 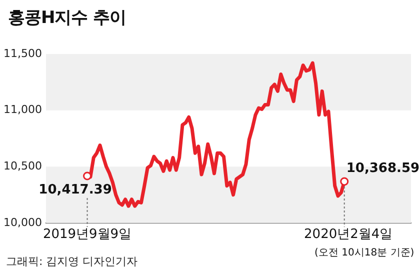 I want to click on chart-title: 홍콩H지수 추이, so click(x=67, y=18).